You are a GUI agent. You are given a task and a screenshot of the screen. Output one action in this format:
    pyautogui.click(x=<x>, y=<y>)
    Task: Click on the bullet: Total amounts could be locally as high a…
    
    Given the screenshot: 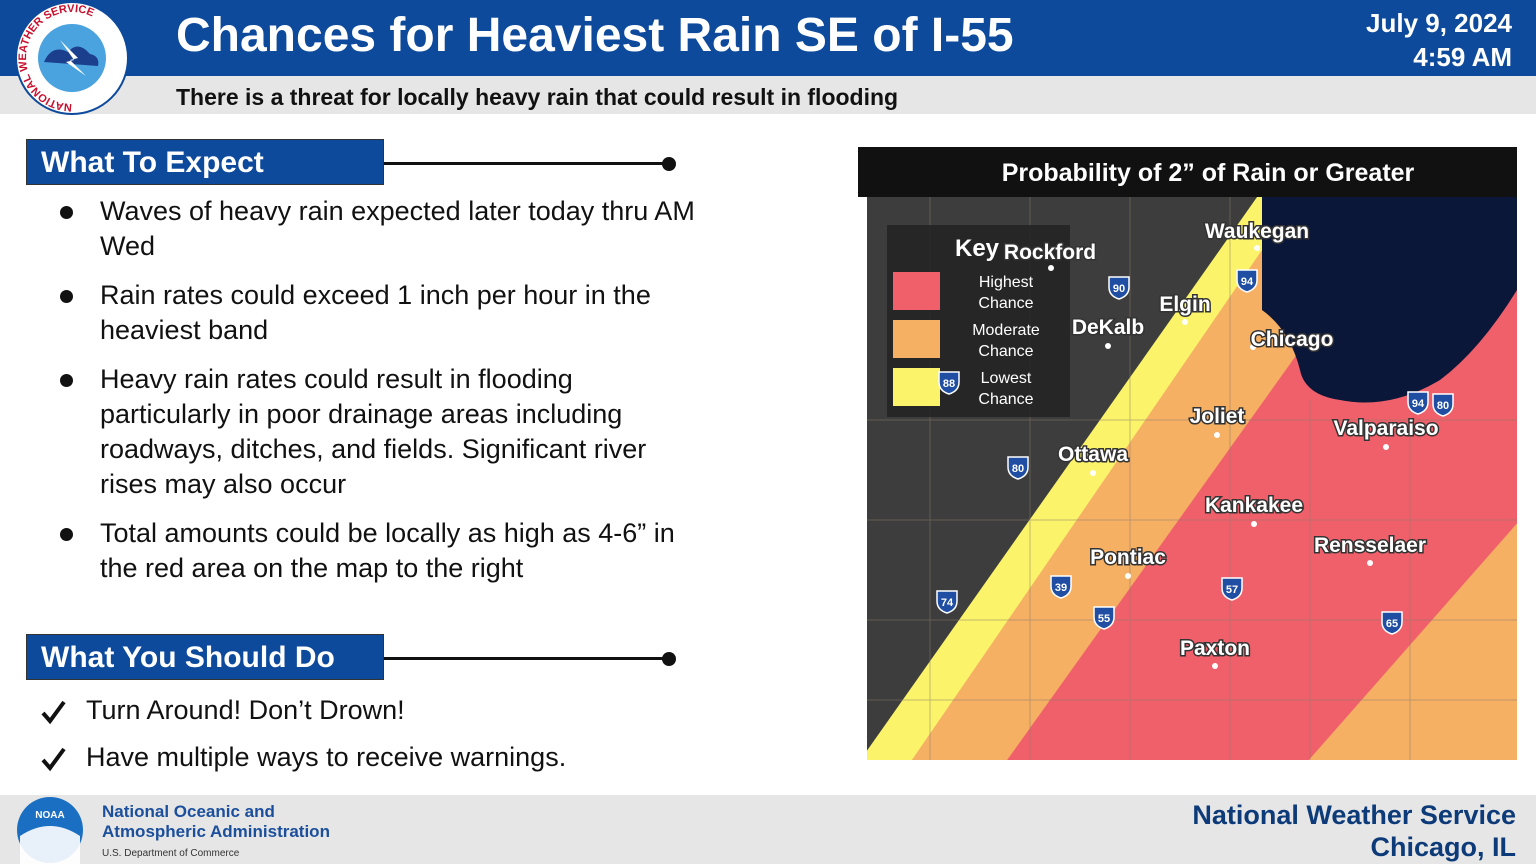 What is the action you would take?
    pyautogui.click(x=363, y=551)
    